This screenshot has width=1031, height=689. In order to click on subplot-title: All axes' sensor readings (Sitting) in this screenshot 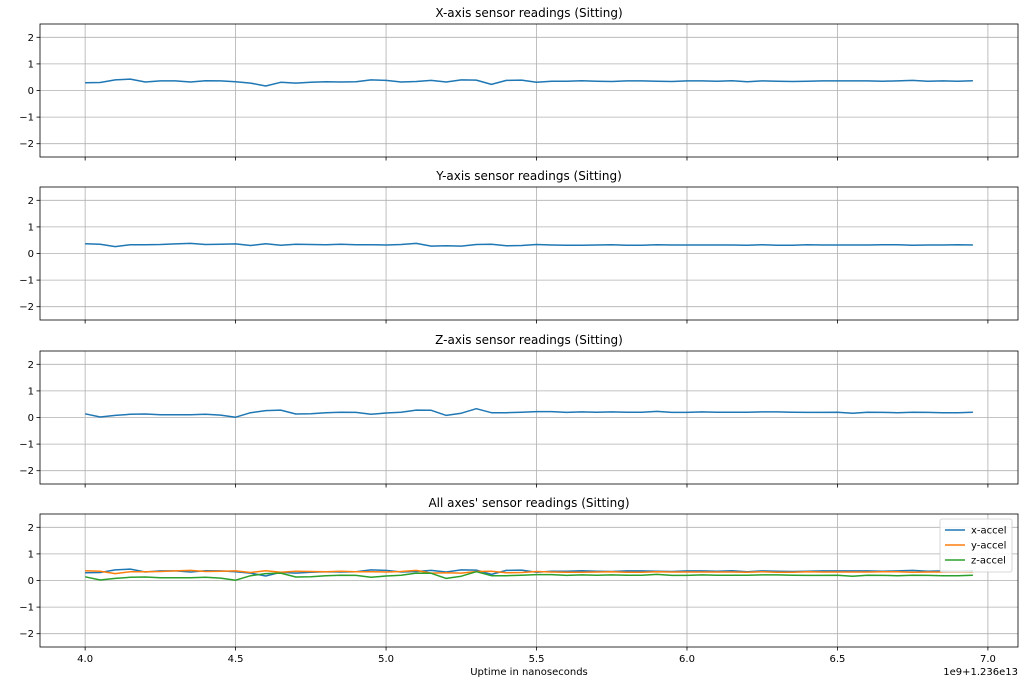, I will do `click(528, 503)`.